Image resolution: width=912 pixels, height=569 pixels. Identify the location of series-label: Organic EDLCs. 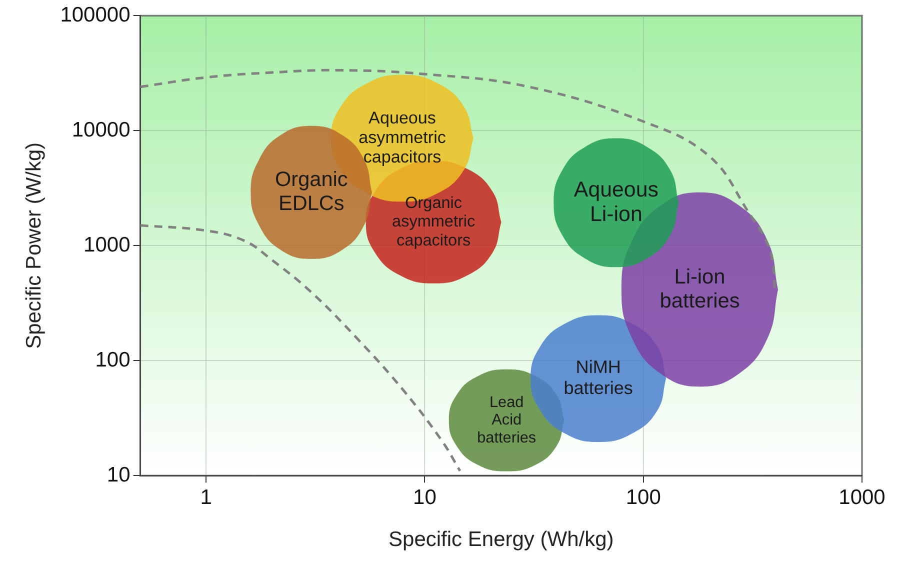
(311, 192).